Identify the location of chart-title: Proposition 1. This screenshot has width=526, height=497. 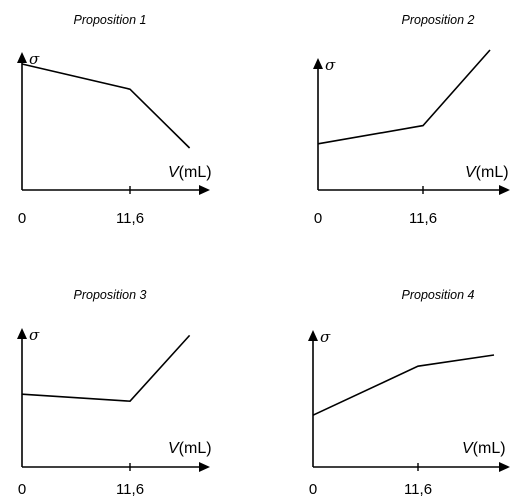
(110, 20).